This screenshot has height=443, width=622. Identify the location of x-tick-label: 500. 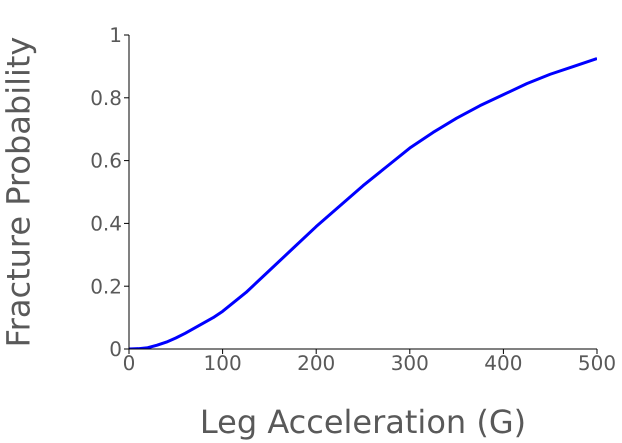
(597, 363).